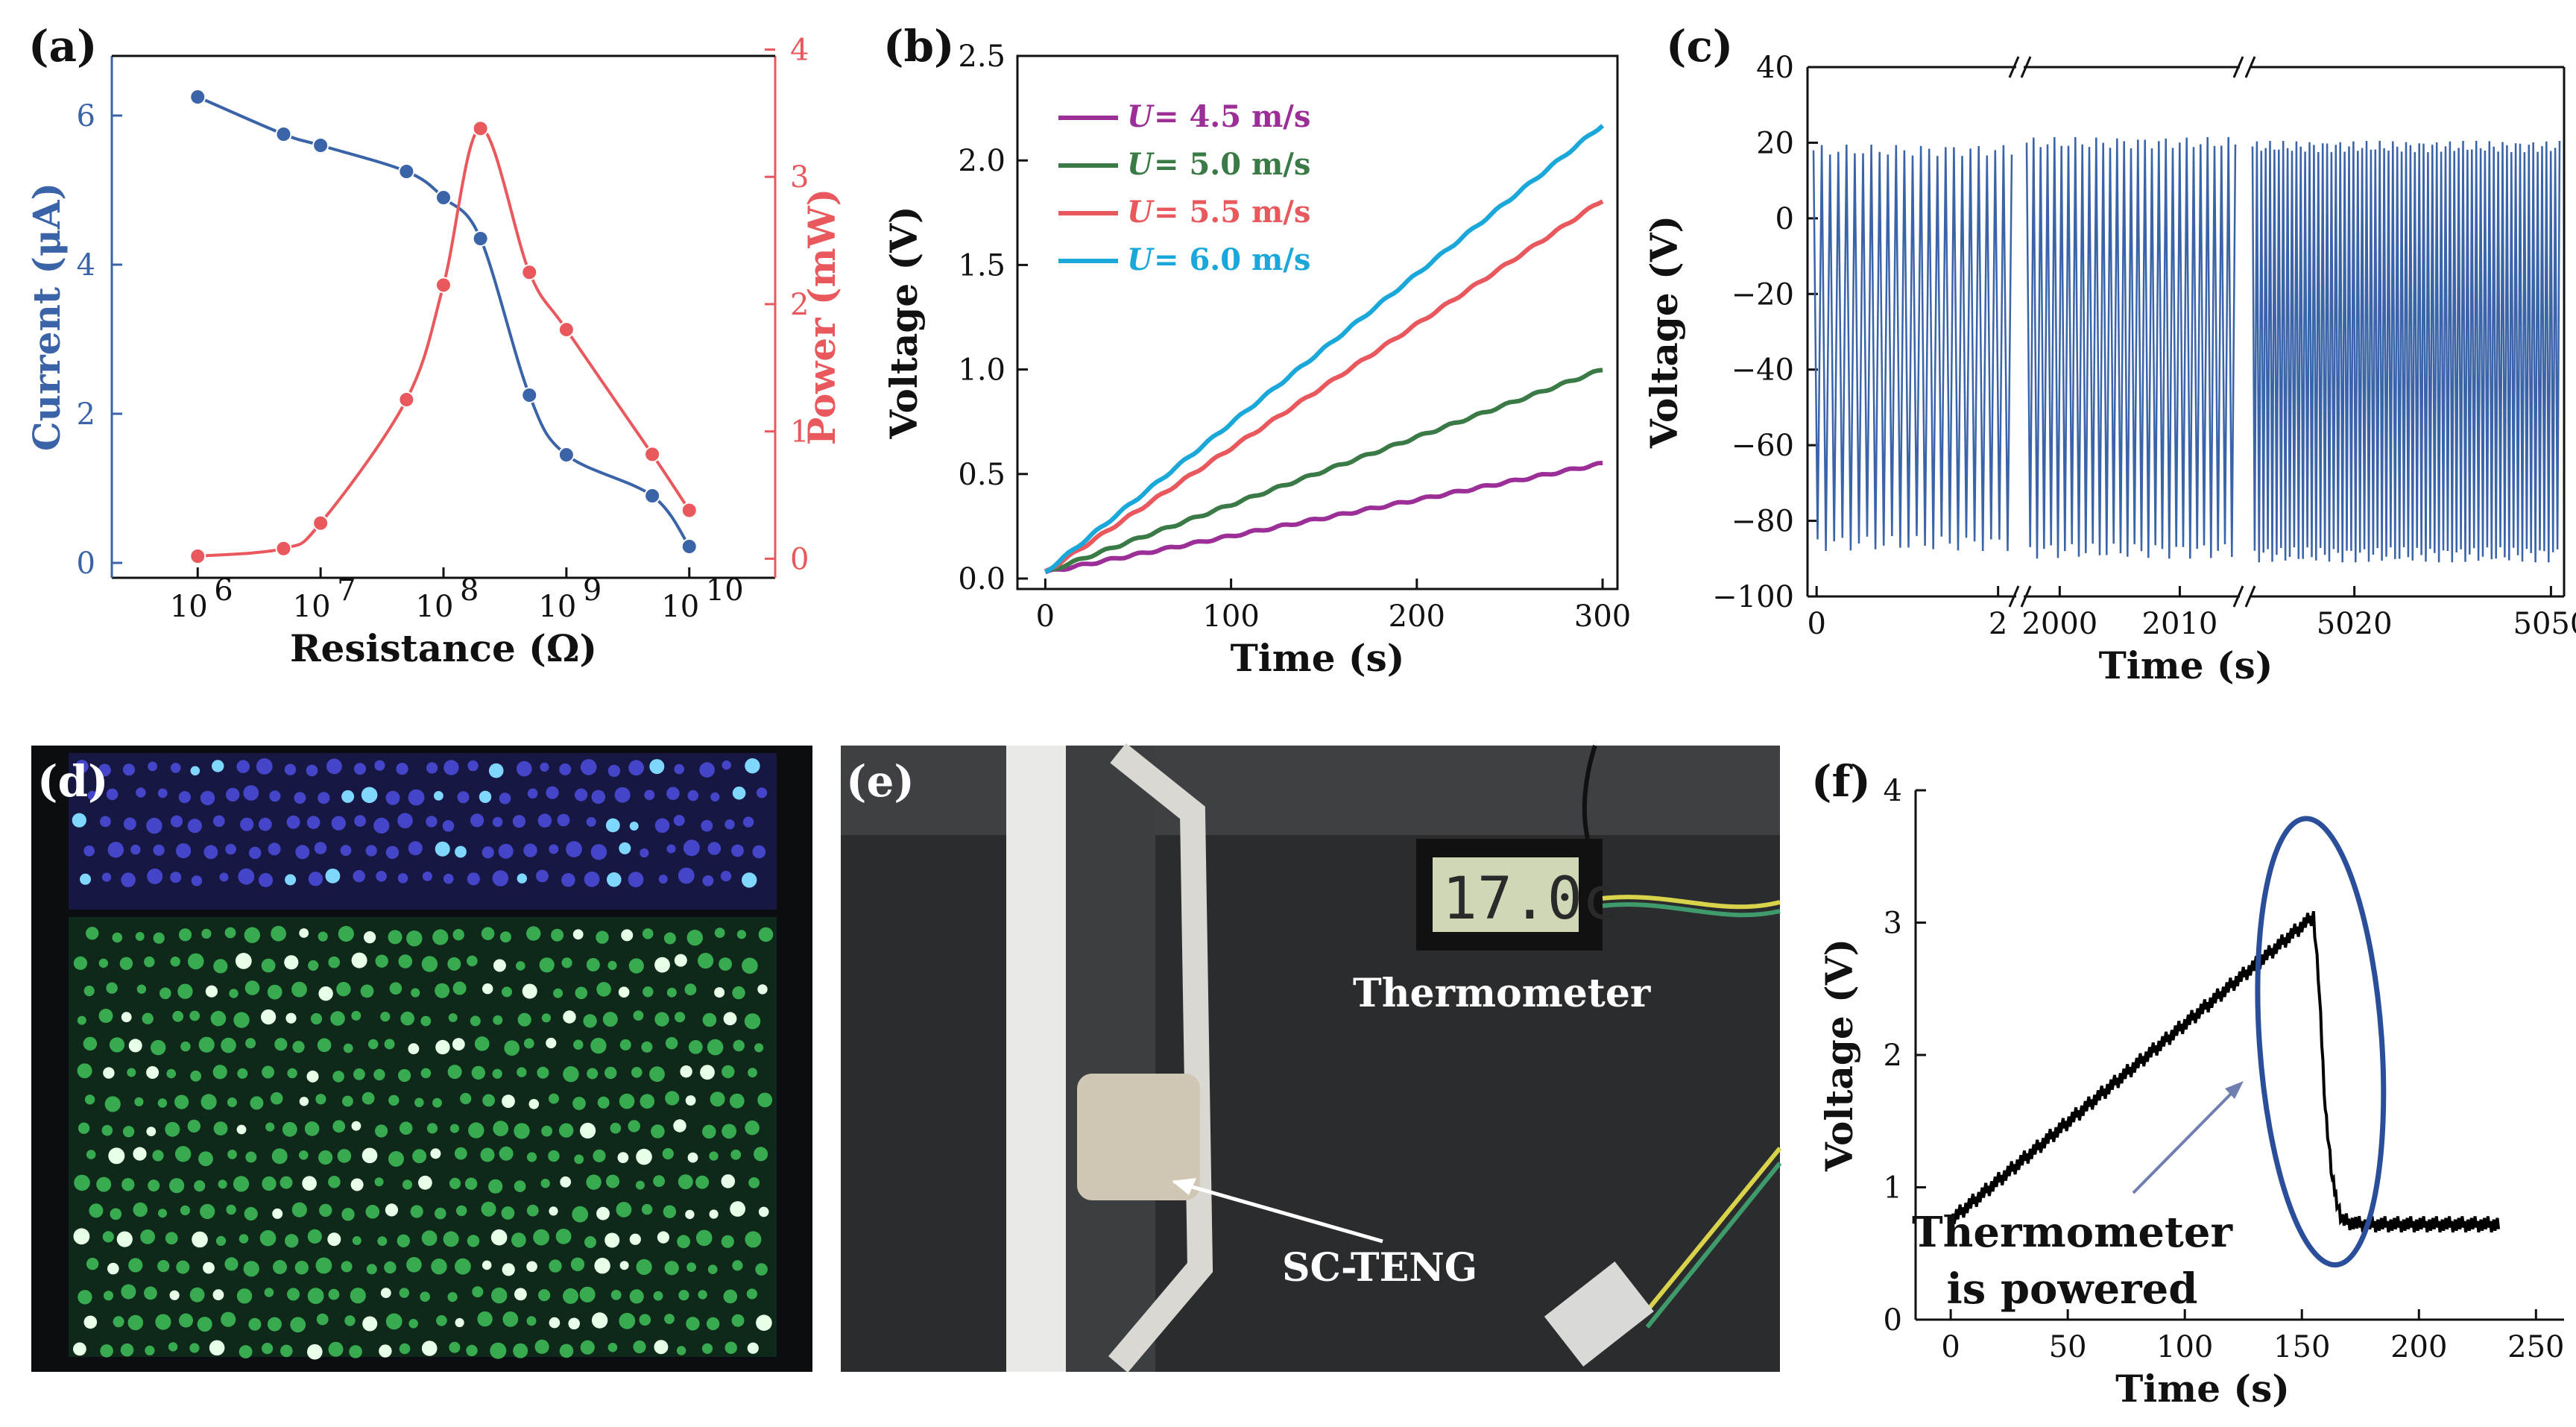 This screenshot has width=2576, height=1427. I want to click on photo-d-led-array, so click(422, 1059).